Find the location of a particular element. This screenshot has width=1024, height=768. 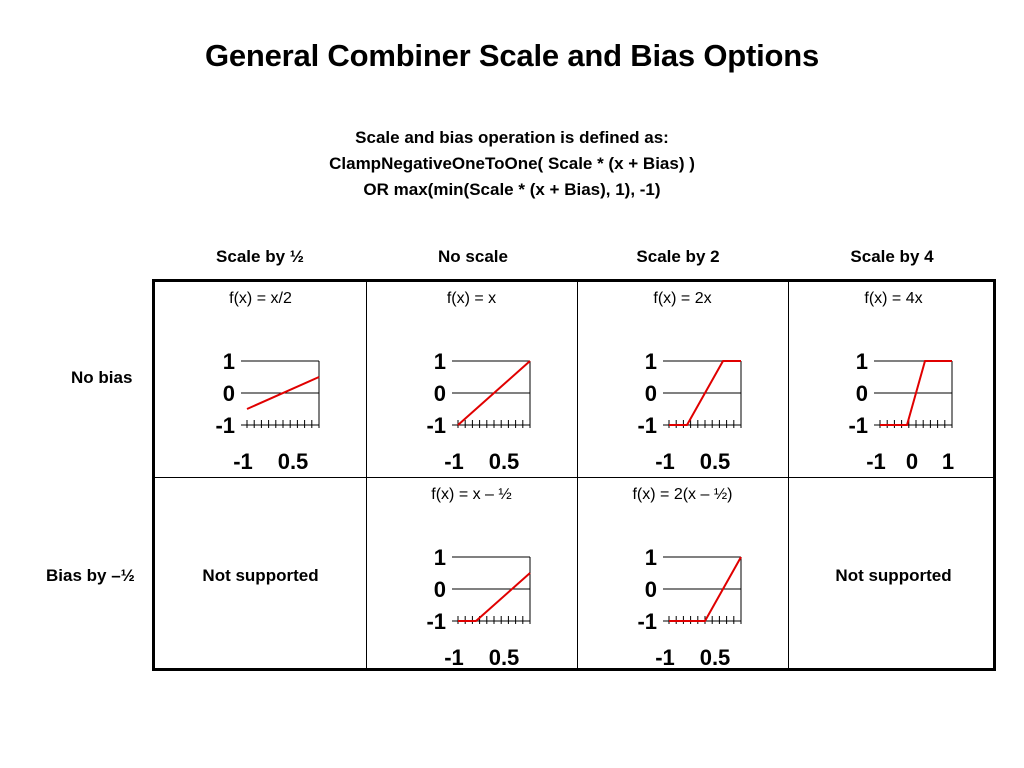

chart-r0c3: 10-1-1 0 1 is located at coordinates (901, 411).